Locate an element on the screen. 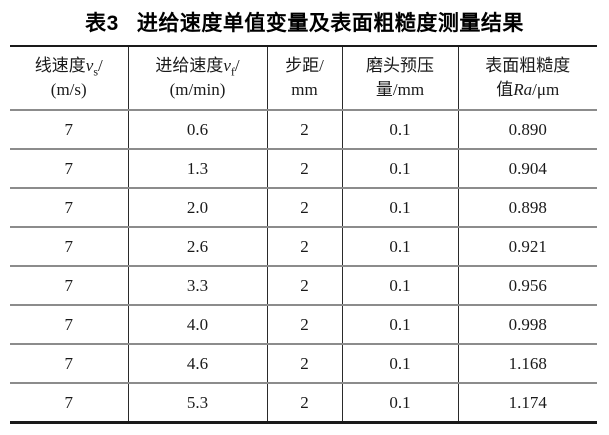 Image resolution: width=609 pixels, height=435 pixels. table-cell: 1.174 is located at coordinates (527, 402).